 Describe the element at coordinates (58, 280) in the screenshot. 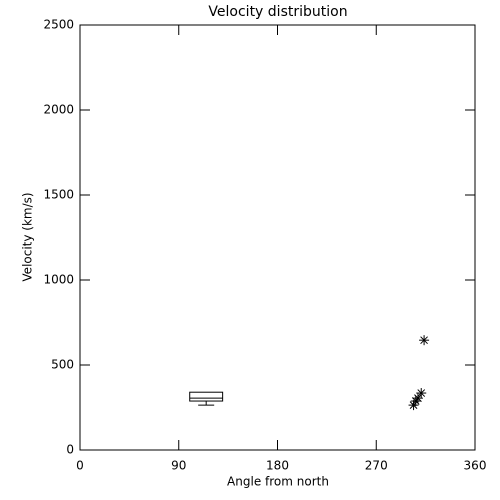

I see `y-tick-label: 1000` at that location.